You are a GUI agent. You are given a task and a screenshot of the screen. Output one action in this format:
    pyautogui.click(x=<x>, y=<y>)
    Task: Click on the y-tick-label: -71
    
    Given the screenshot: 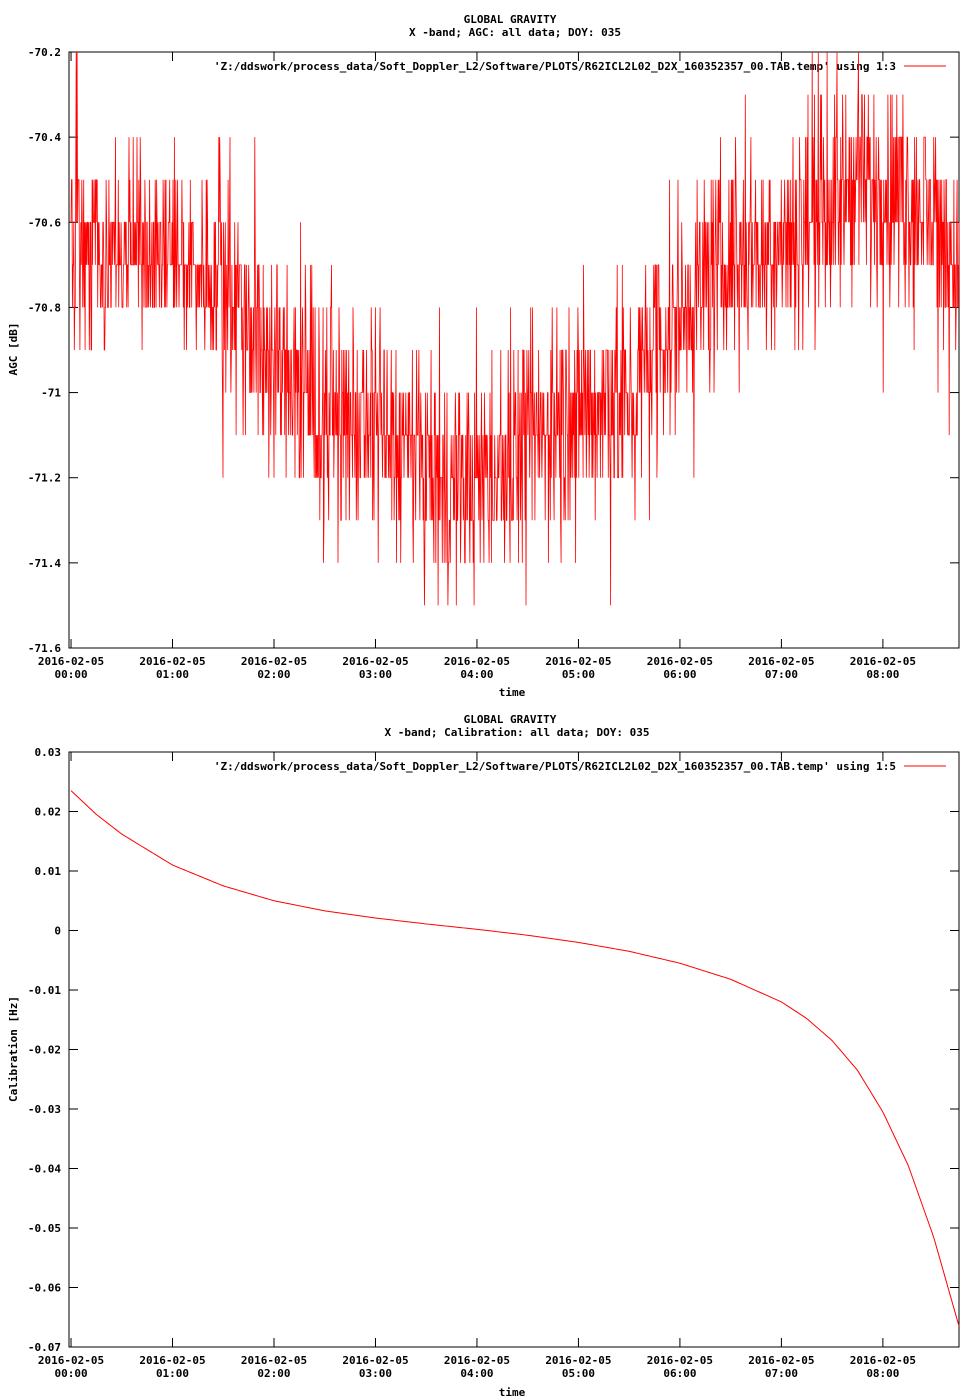 What is the action you would take?
    pyautogui.click(x=51, y=393)
    